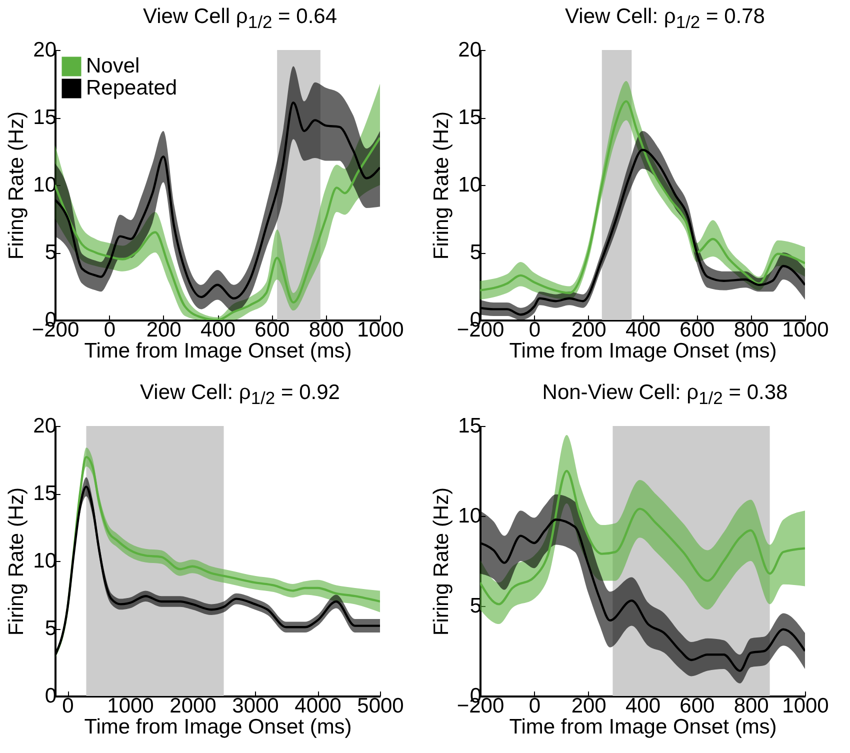  I want to click on legend-label: Repeated, so click(132, 88).